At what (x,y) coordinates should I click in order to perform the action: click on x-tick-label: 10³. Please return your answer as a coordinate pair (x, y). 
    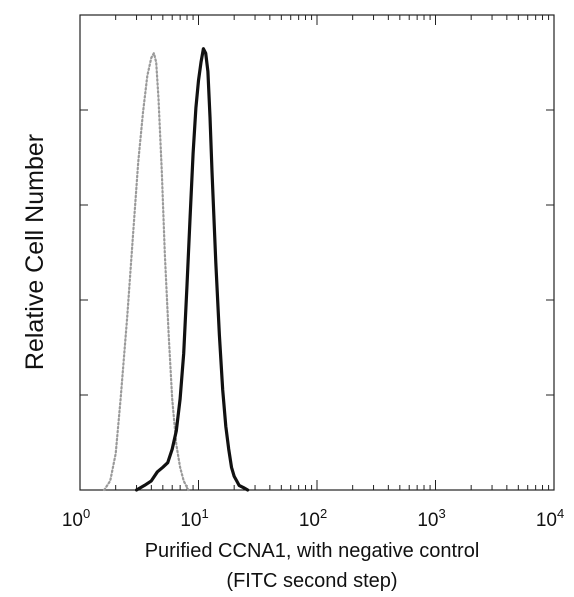
    Looking at the image, I should click on (431, 518).